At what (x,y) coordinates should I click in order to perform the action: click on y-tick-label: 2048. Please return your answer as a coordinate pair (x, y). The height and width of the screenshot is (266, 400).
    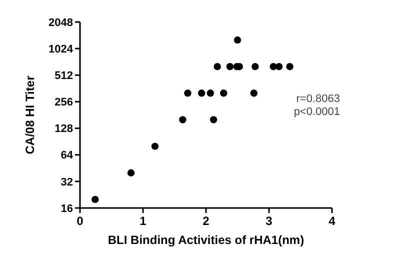
    Looking at the image, I should click on (60, 22).